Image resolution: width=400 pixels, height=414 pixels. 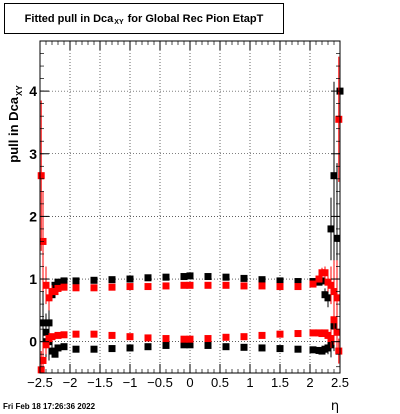 I want to click on x-tick-label: 1, so click(x=249, y=382).